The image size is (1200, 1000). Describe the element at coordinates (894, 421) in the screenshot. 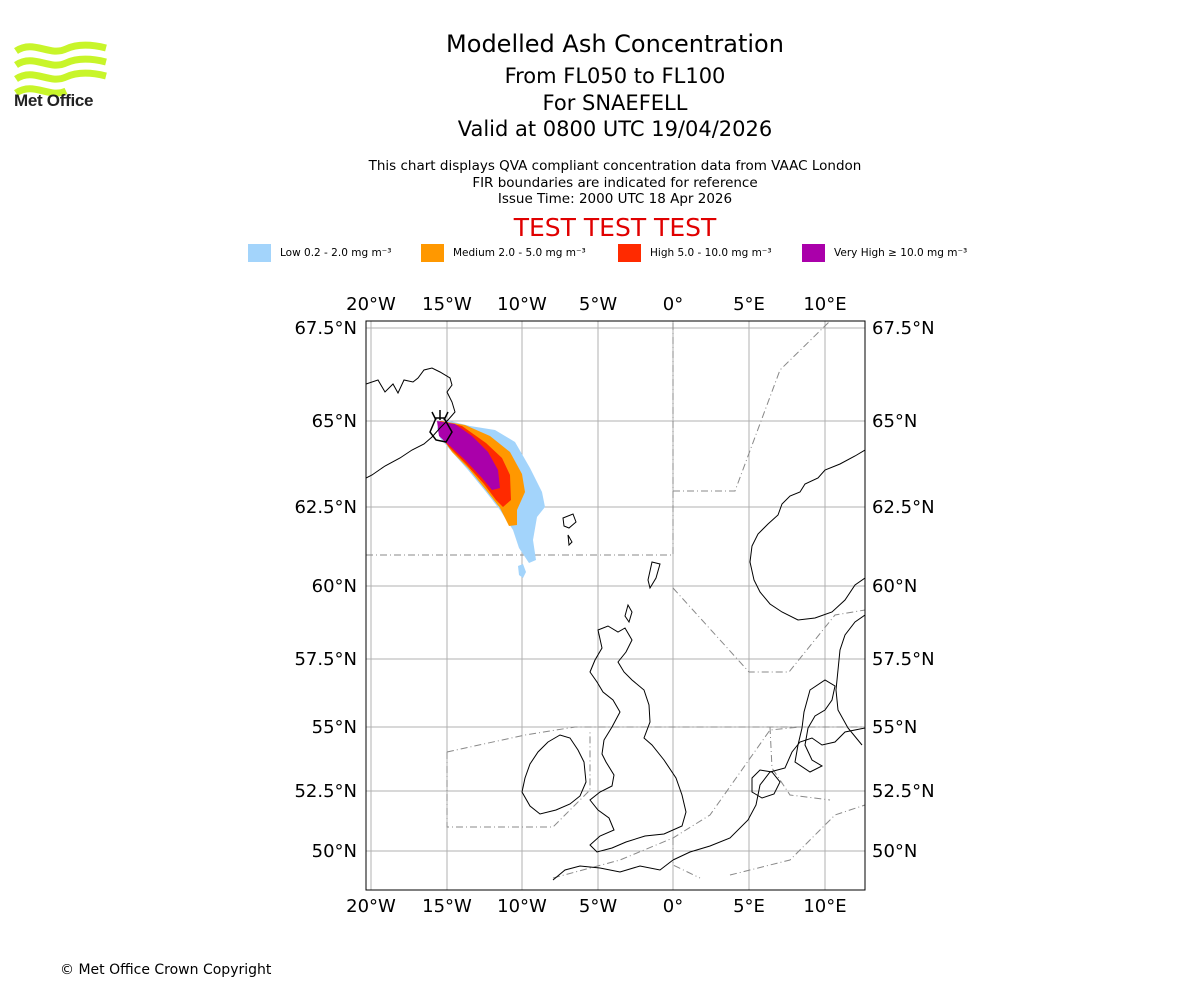

I see `lat-label-right: 65°N` at that location.